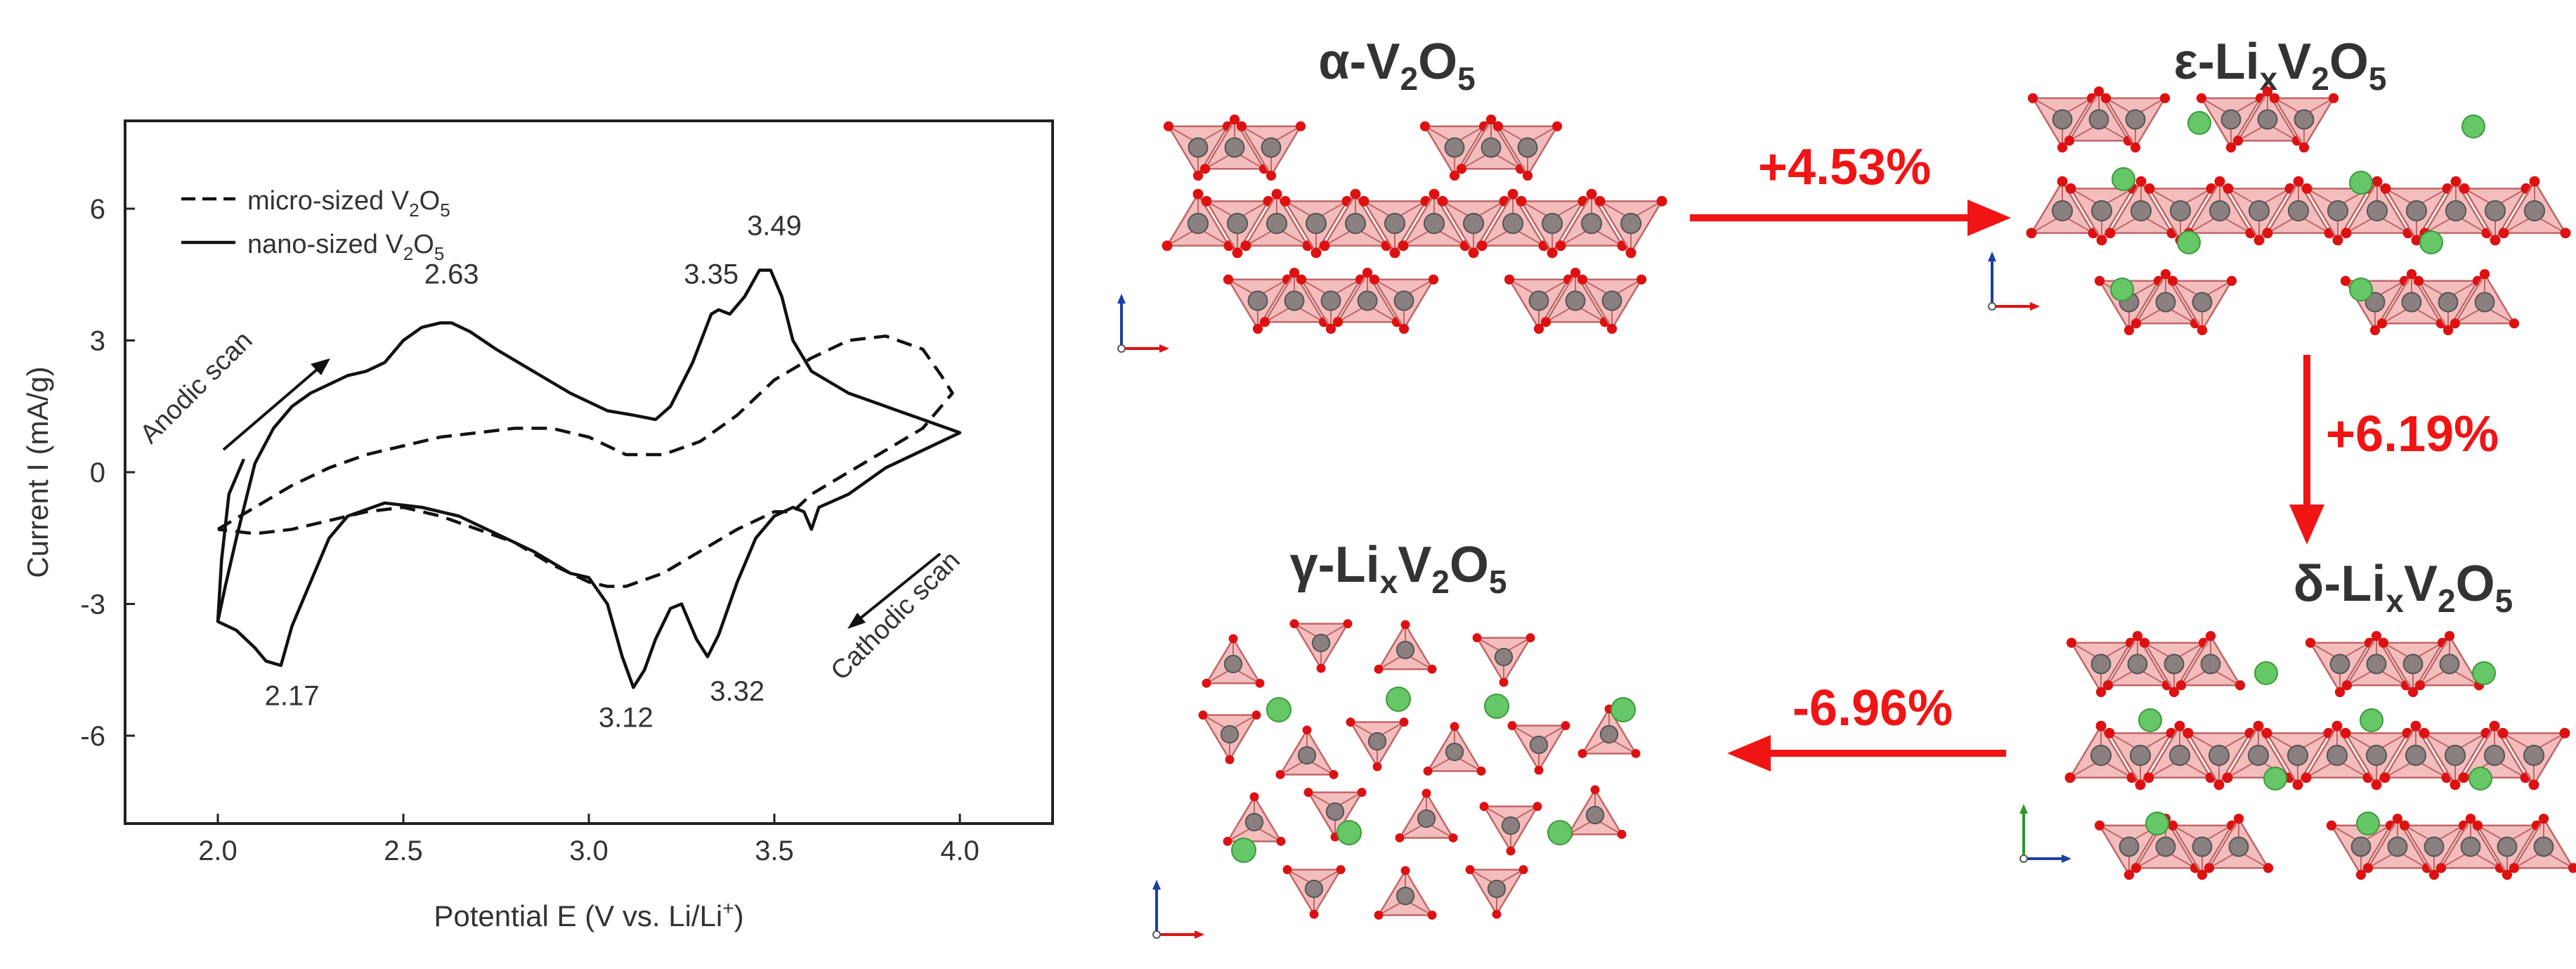  I want to click on peak-label: 2.63, so click(451, 274).